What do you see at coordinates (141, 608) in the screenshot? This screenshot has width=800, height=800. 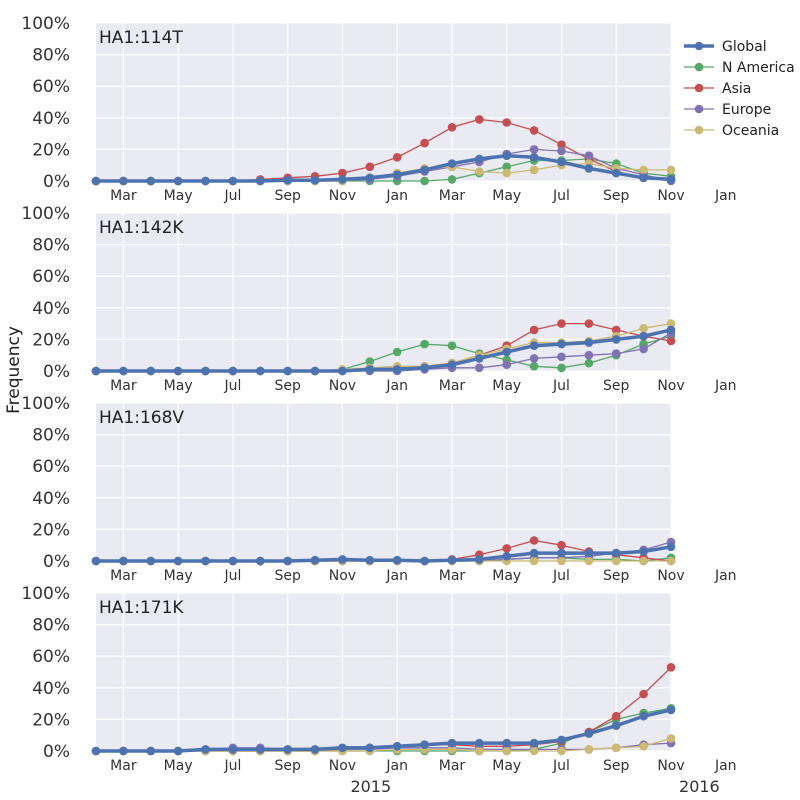 I see `panel-title: HA1:171K` at bounding box center [141, 608].